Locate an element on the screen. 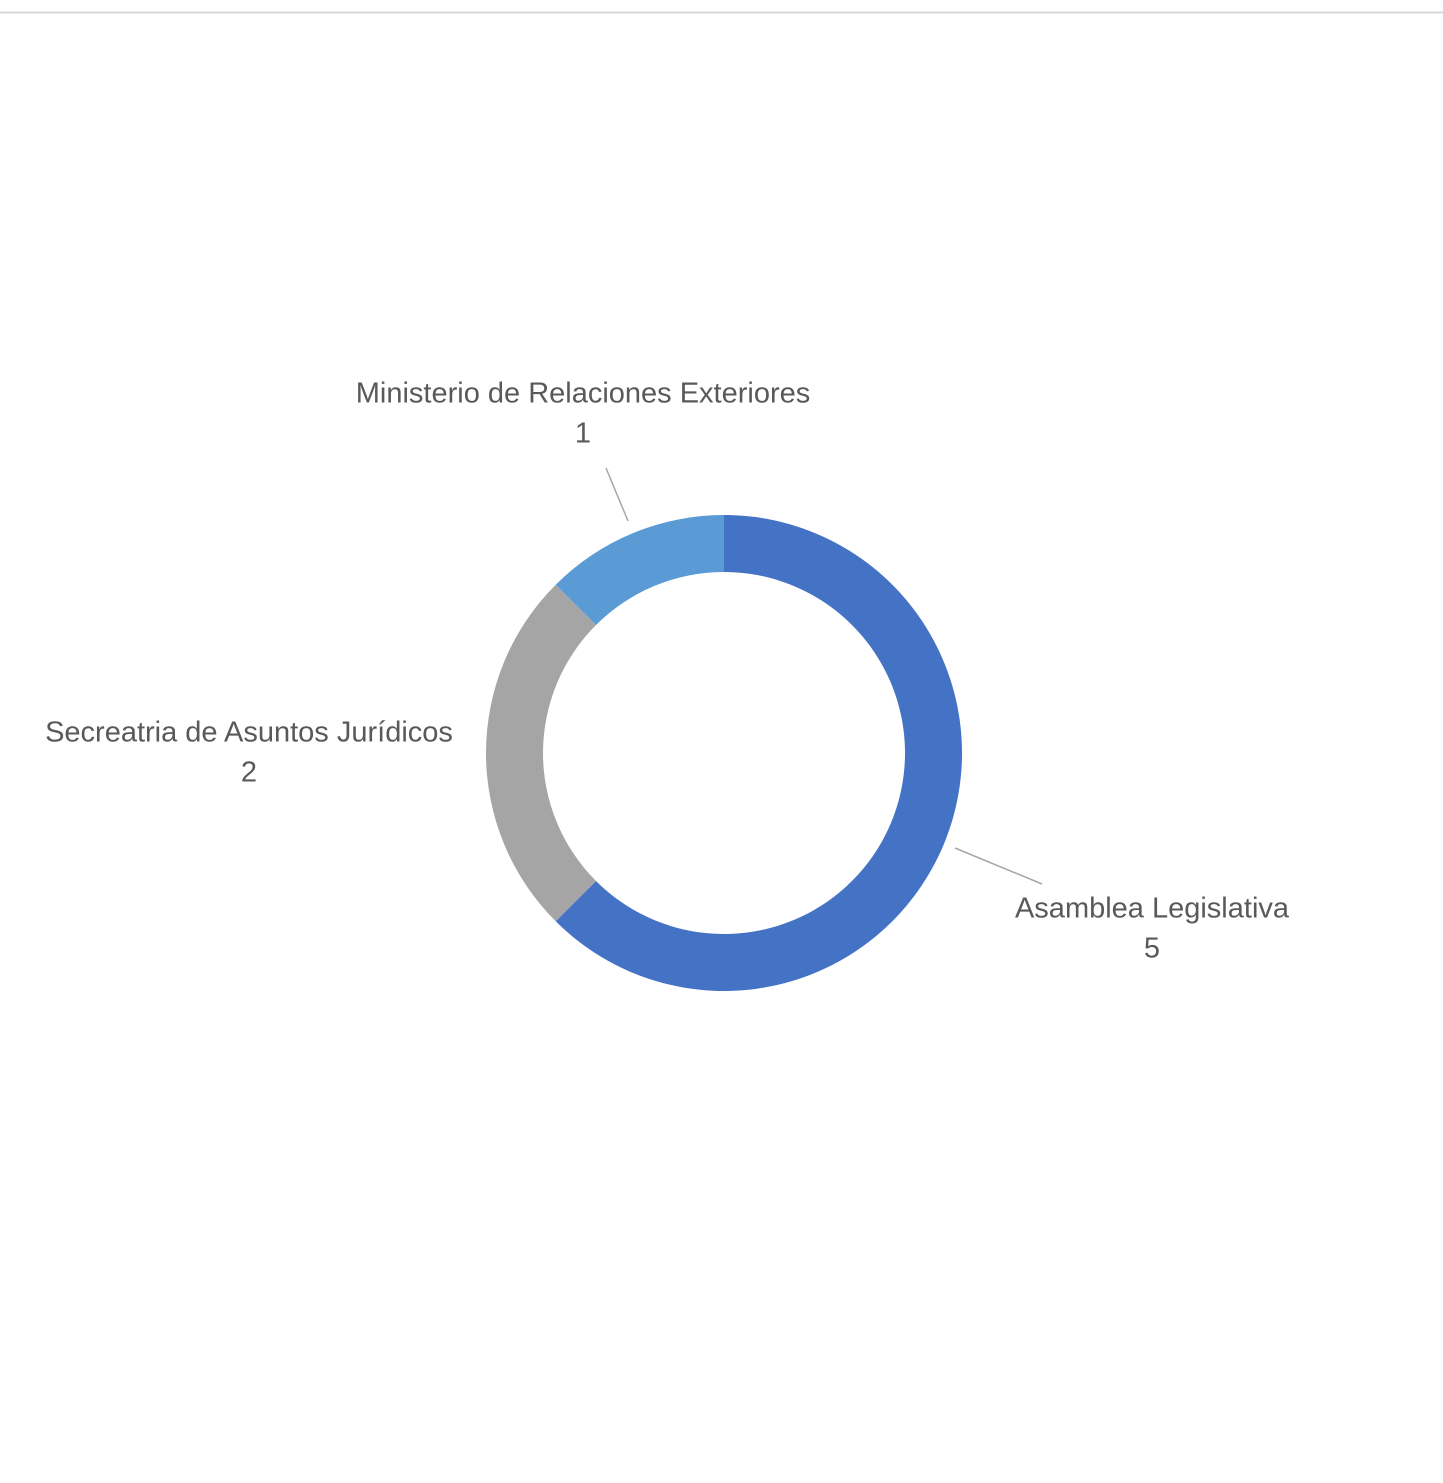 Image resolution: width=1443 pixels, height=1483 pixels. slice-label: Ministerio de Relaciones Exteriores is located at coordinates (583, 394).